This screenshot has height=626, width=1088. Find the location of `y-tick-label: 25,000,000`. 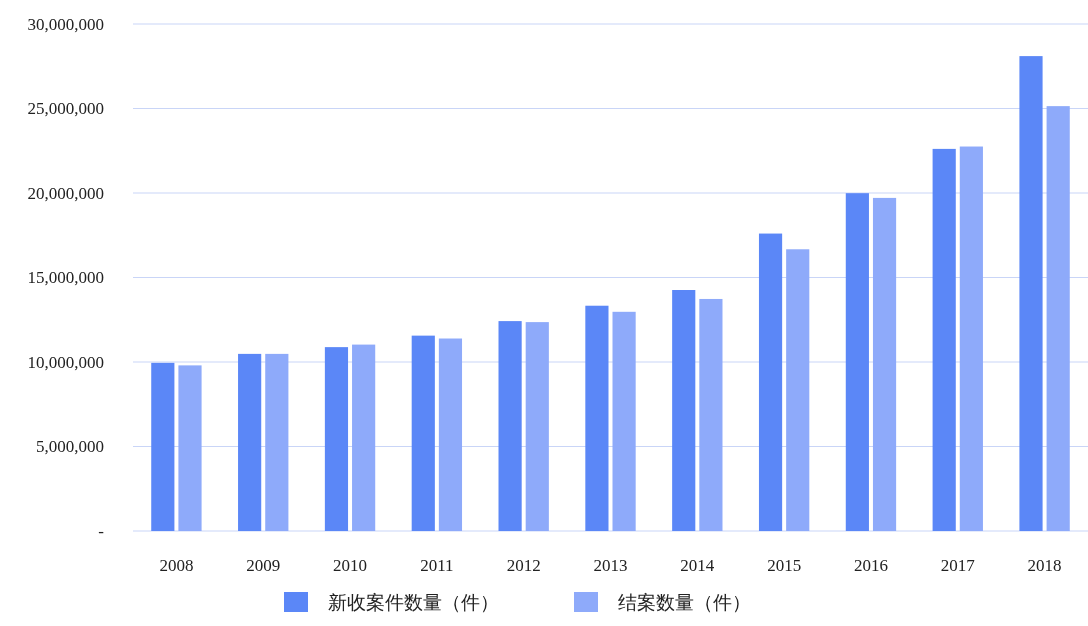

y-tick-label: 25,000,000 is located at coordinates (65, 109).